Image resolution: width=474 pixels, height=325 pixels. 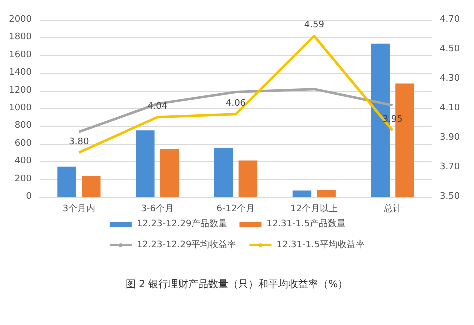 I want to click on y2-tick-label: 4.10, so click(x=450, y=109).